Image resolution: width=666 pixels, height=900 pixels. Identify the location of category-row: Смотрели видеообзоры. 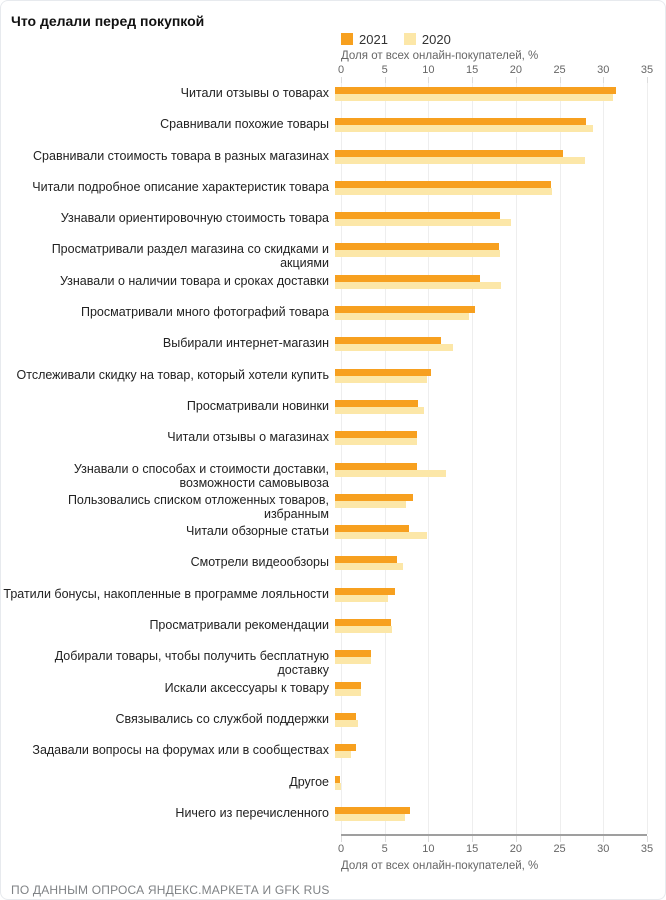
(333, 567).